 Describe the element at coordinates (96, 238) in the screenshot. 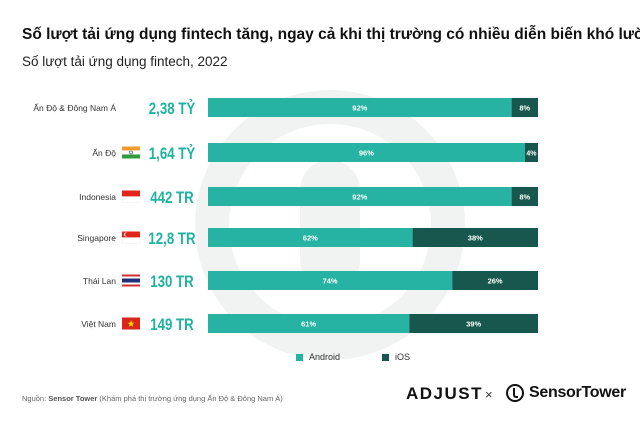

I see `category-label: Singapore` at that location.